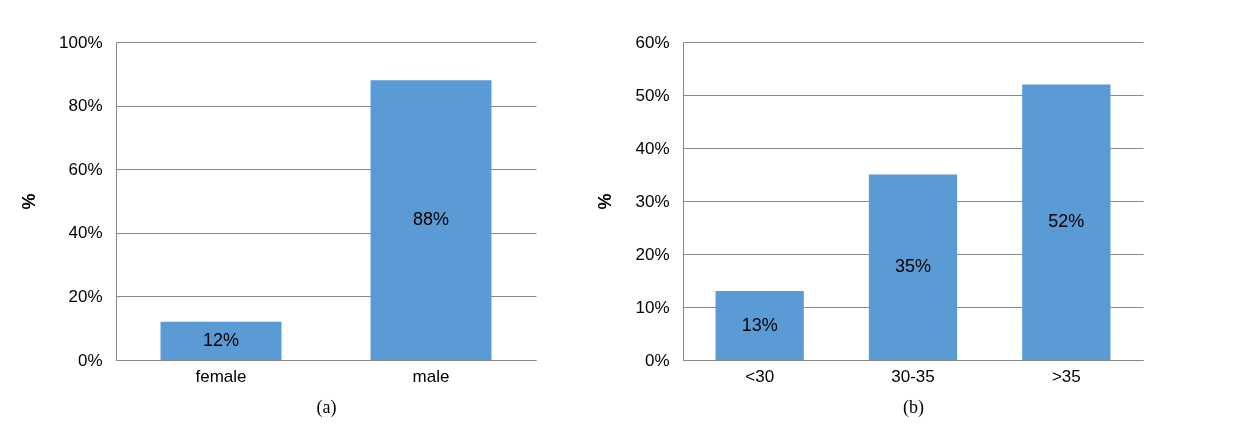 This screenshot has height=444, width=1243. I want to click on data-label: 35%, so click(913, 266).